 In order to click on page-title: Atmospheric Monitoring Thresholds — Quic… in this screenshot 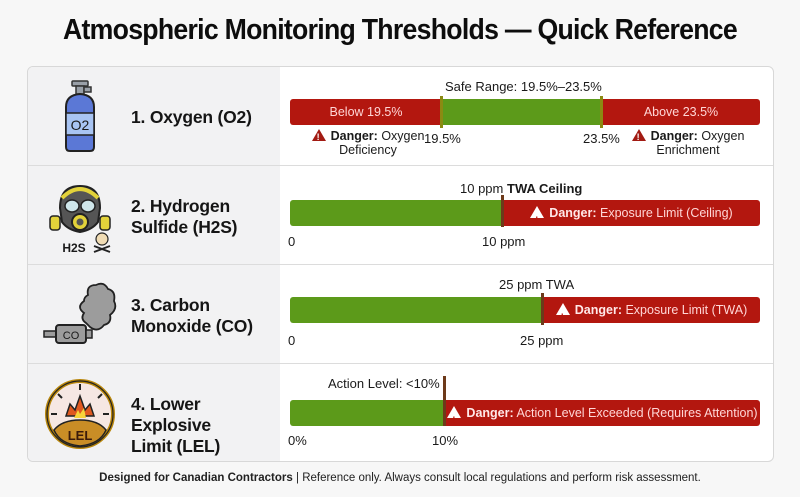, I will do `click(400, 30)`.